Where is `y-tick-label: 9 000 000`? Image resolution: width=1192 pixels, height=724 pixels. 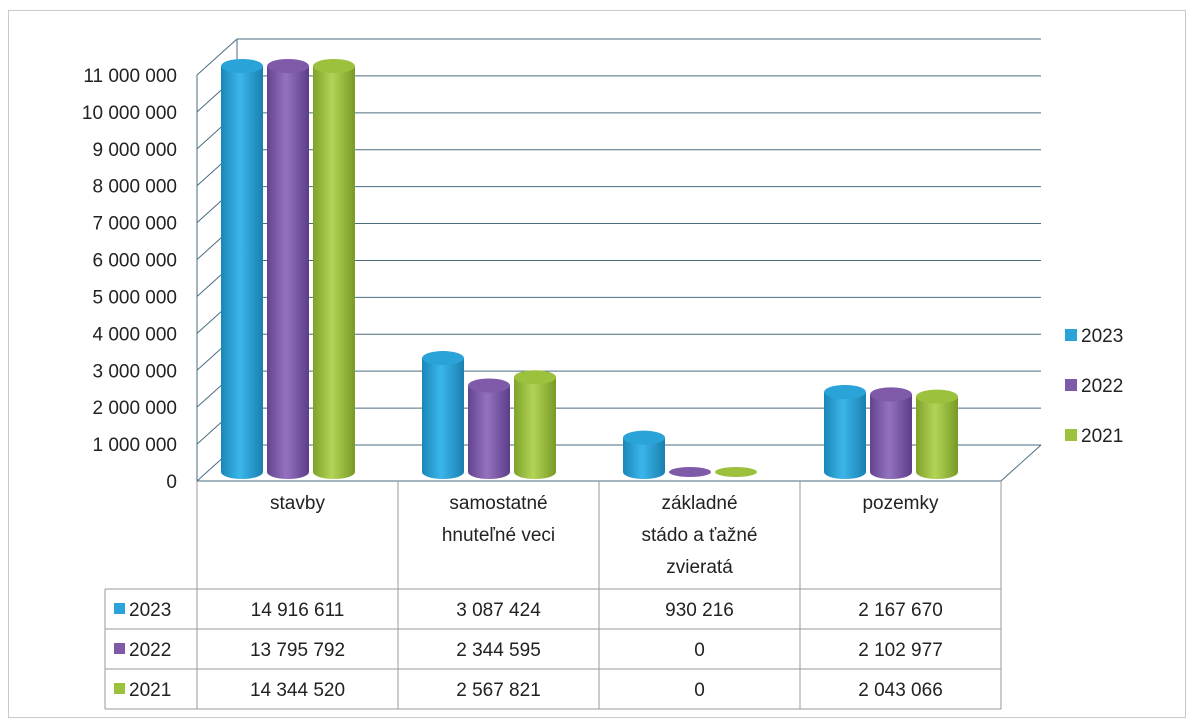
y-tick-label: 9 000 000 is located at coordinates (134, 150).